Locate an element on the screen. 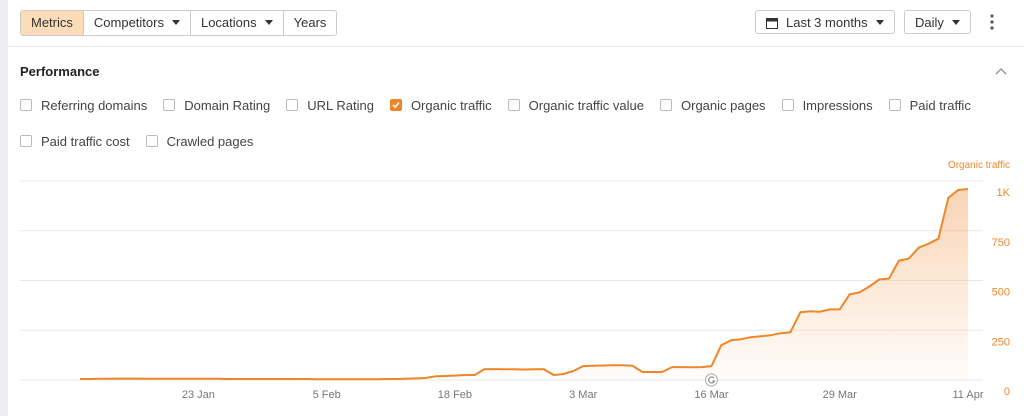  interval-button: Daily is located at coordinates (937, 22).